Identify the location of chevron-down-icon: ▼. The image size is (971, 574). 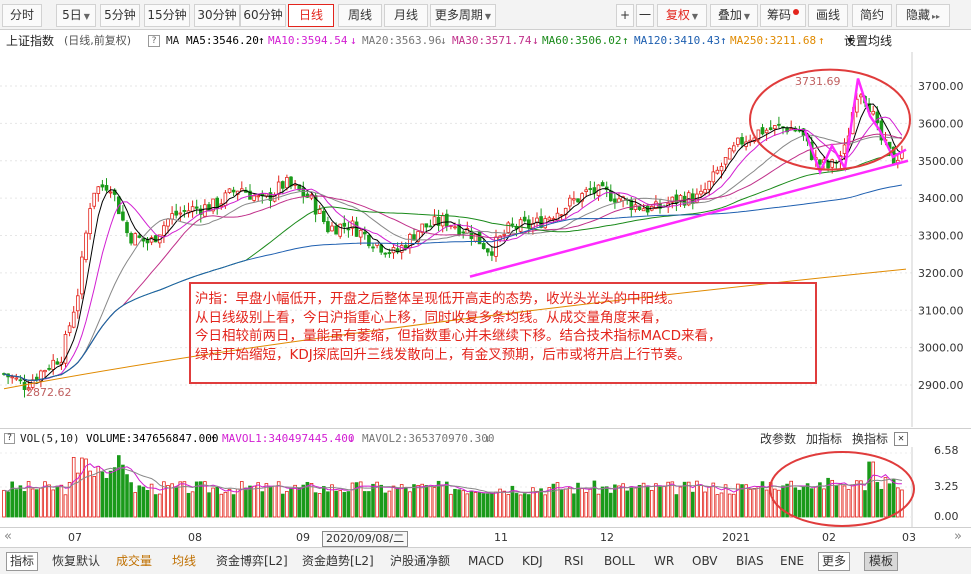
(695, 16).